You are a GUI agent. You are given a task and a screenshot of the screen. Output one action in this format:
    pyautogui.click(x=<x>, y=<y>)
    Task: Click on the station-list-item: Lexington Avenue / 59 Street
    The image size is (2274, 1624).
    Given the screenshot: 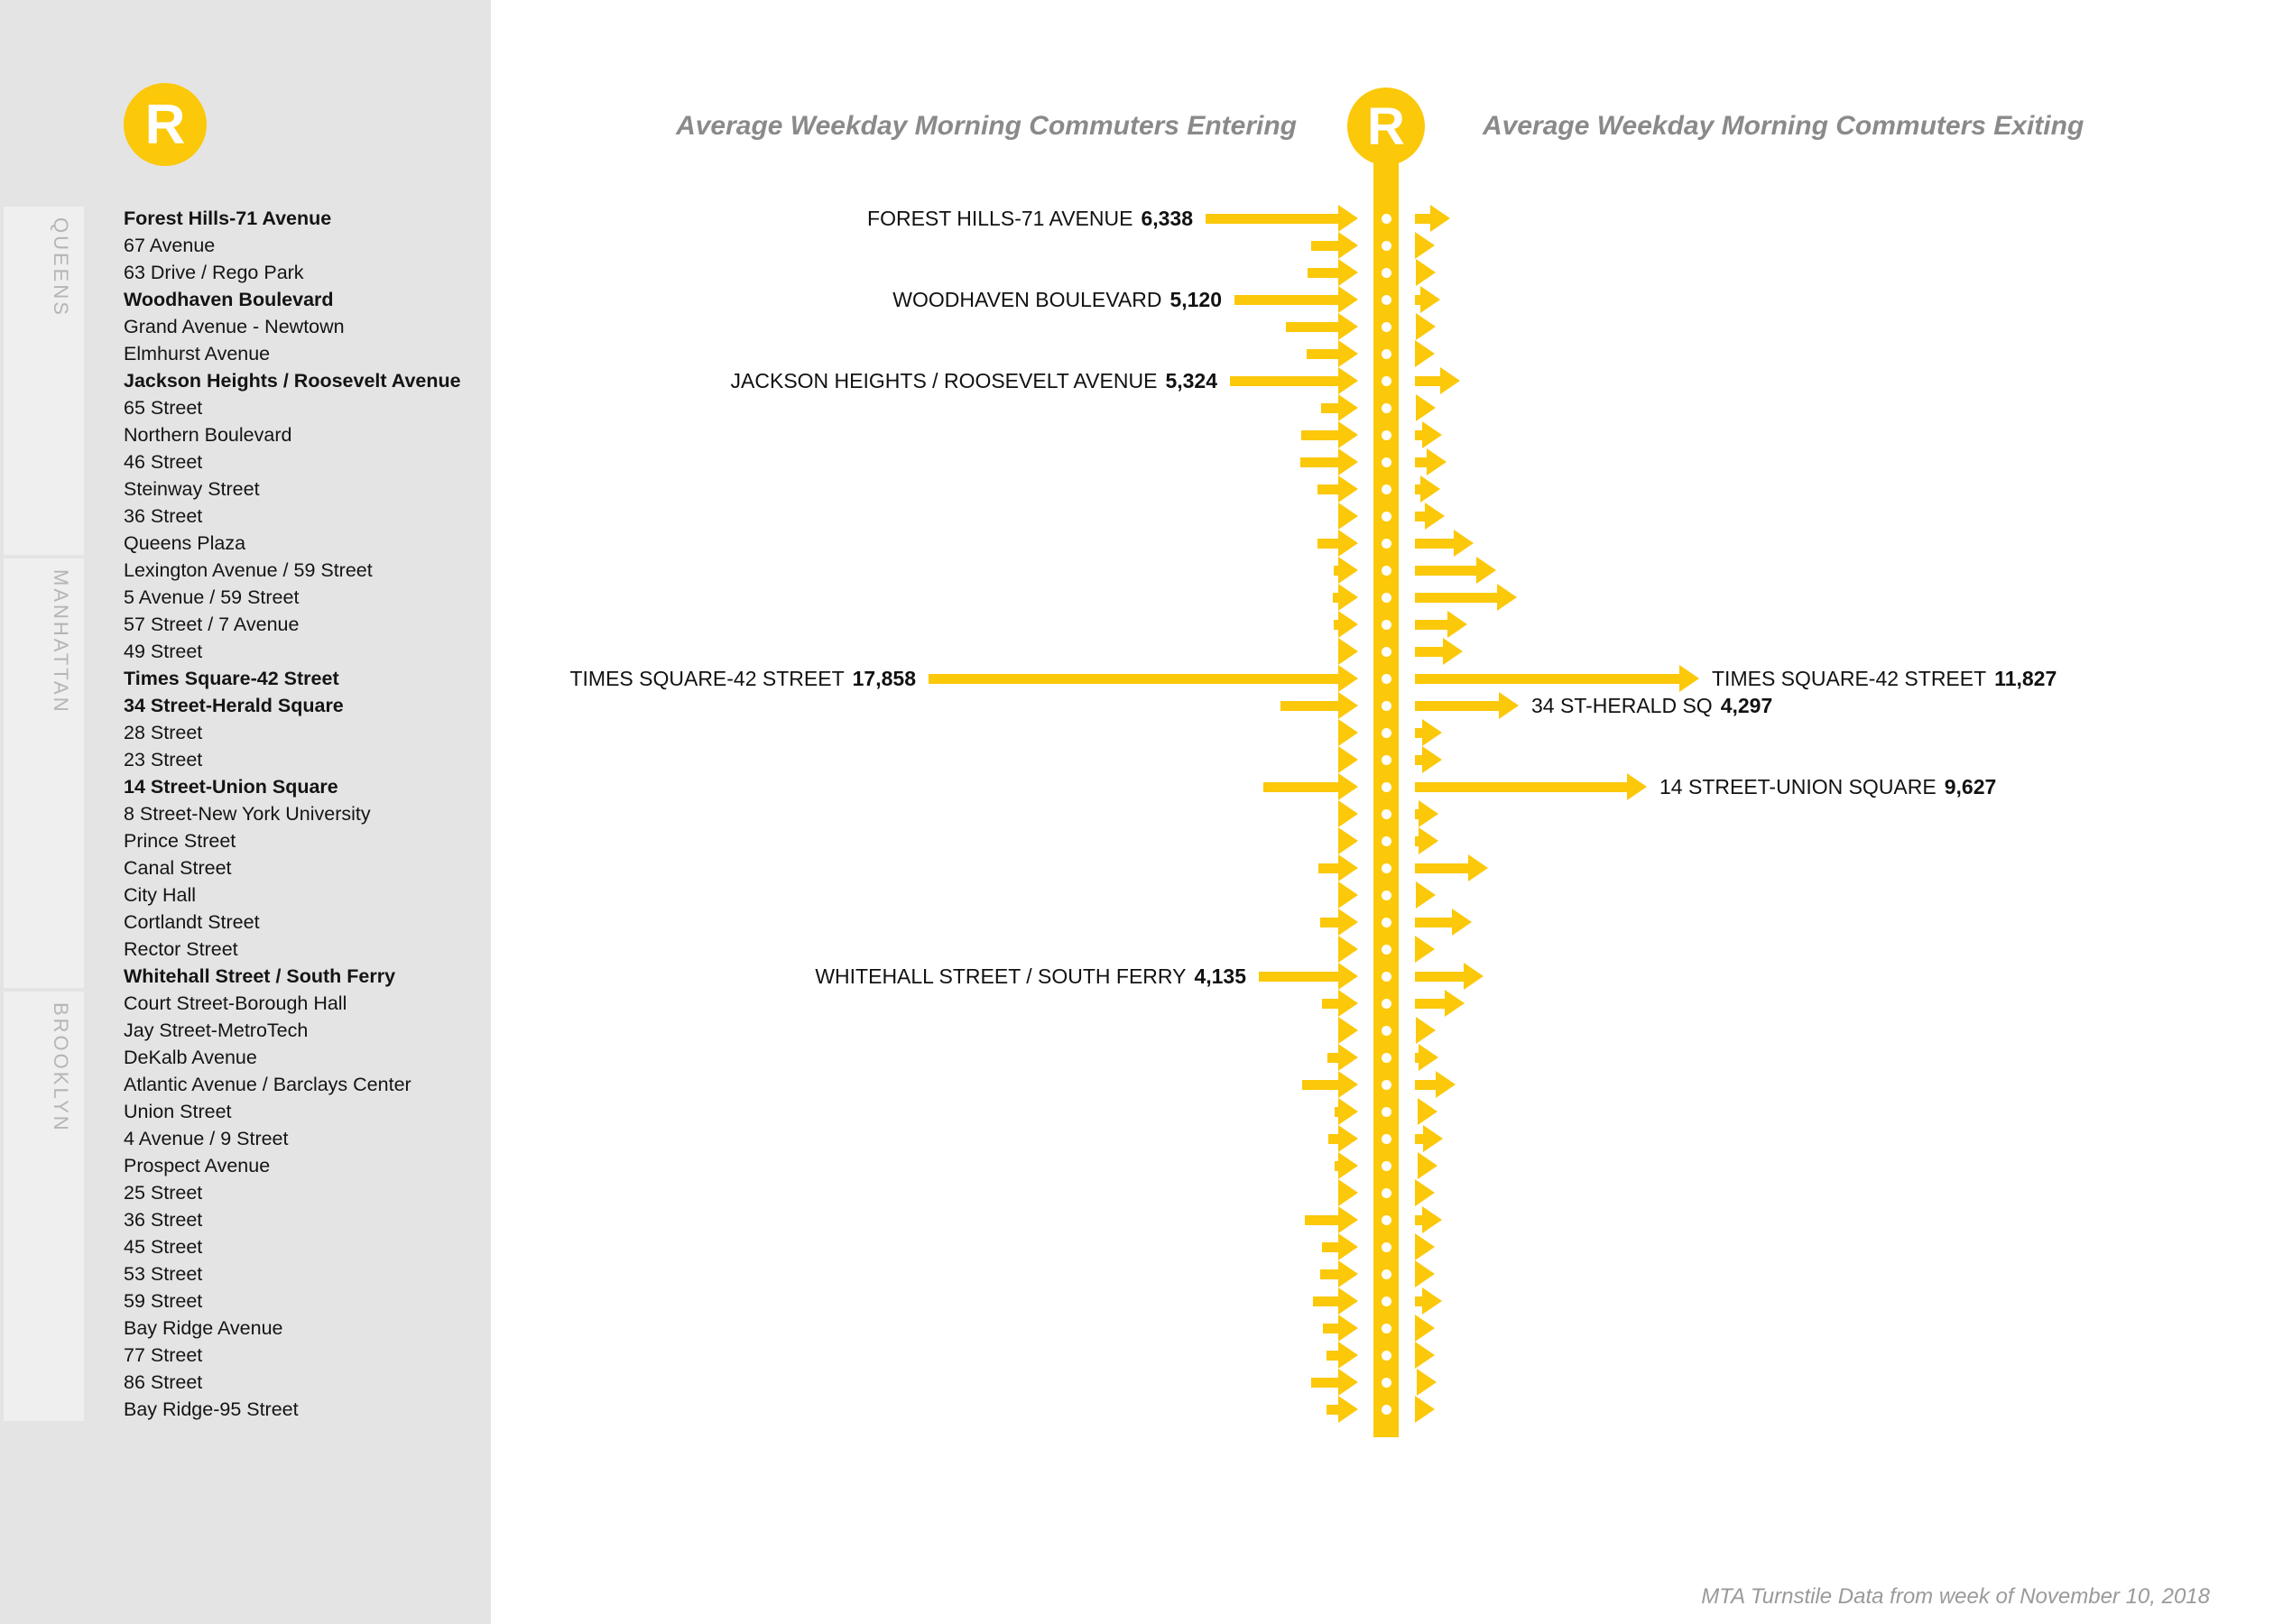 What is the action you would take?
    pyautogui.click(x=249, y=570)
    